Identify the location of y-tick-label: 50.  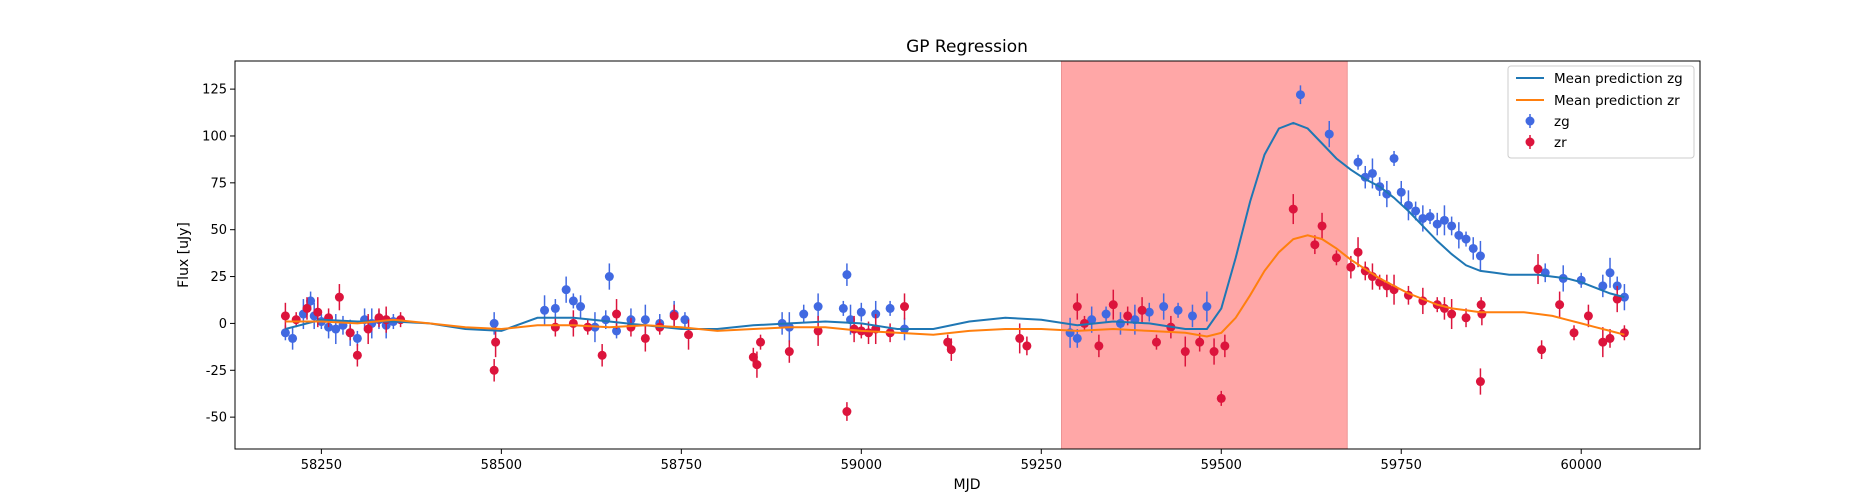
(218, 230).